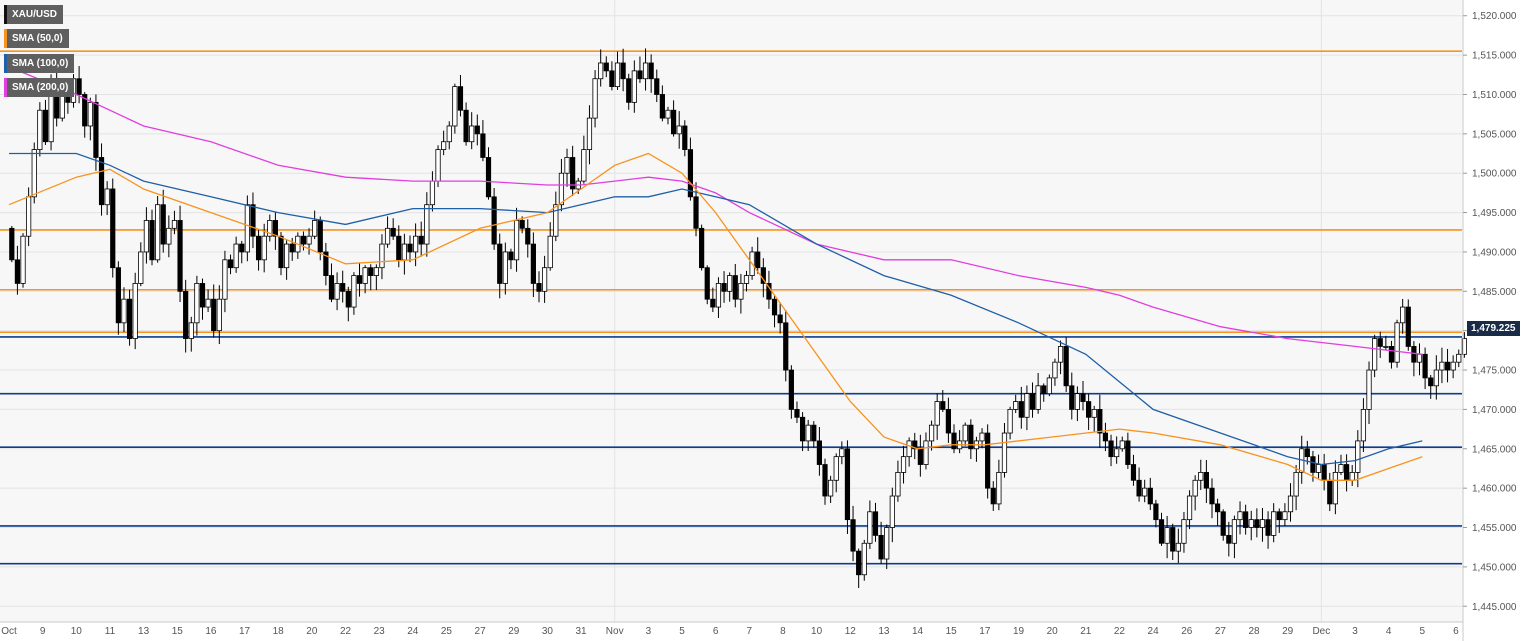 Image resolution: width=1536 pixels, height=641 pixels. Describe the element at coordinates (5, 38) in the screenshot. I see `legend-swatch-sma50` at that location.